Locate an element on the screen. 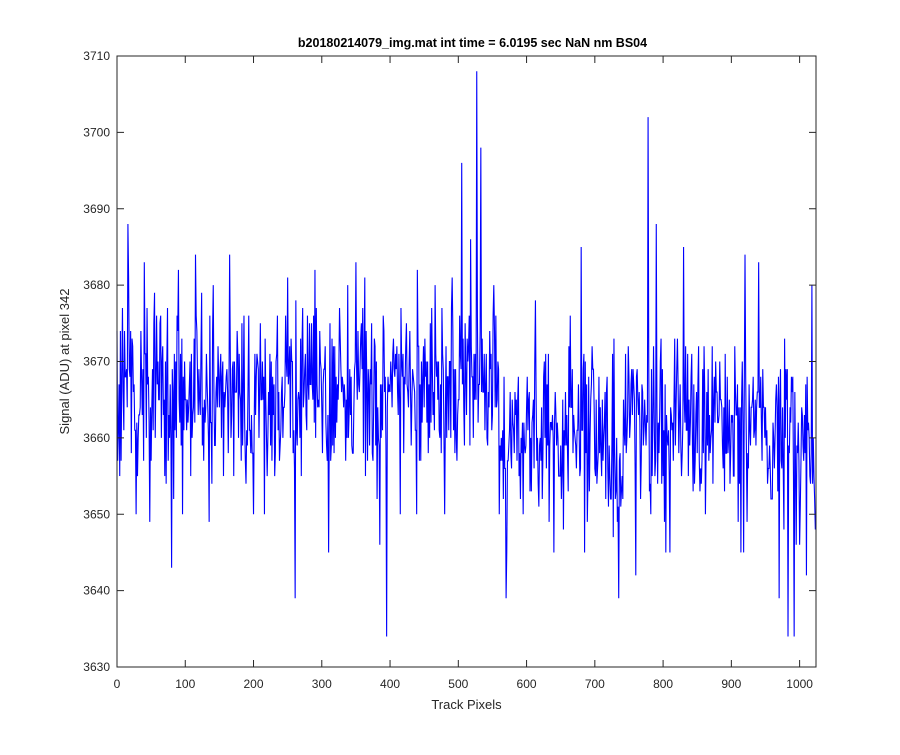 The height and width of the screenshot is (755, 900). y-tick-label: 3630 is located at coordinates (96, 667).